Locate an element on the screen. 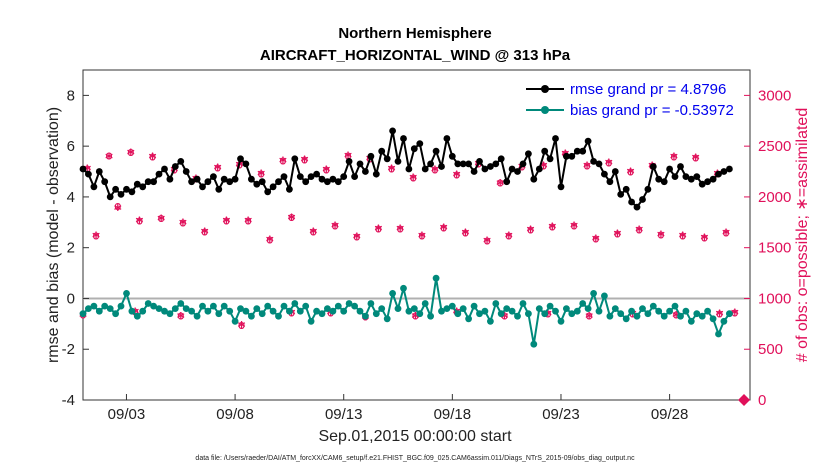  y-right-tick-label: 1000 is located at coordinates (774, 298).